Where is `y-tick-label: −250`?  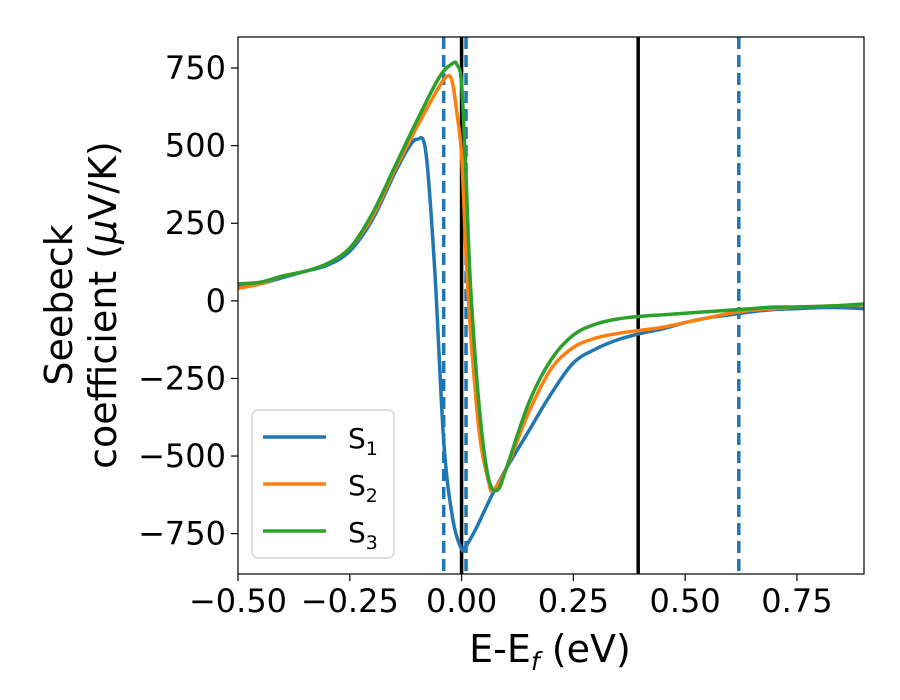 y-tick-label: −250 is located at coordinates (182, 378).